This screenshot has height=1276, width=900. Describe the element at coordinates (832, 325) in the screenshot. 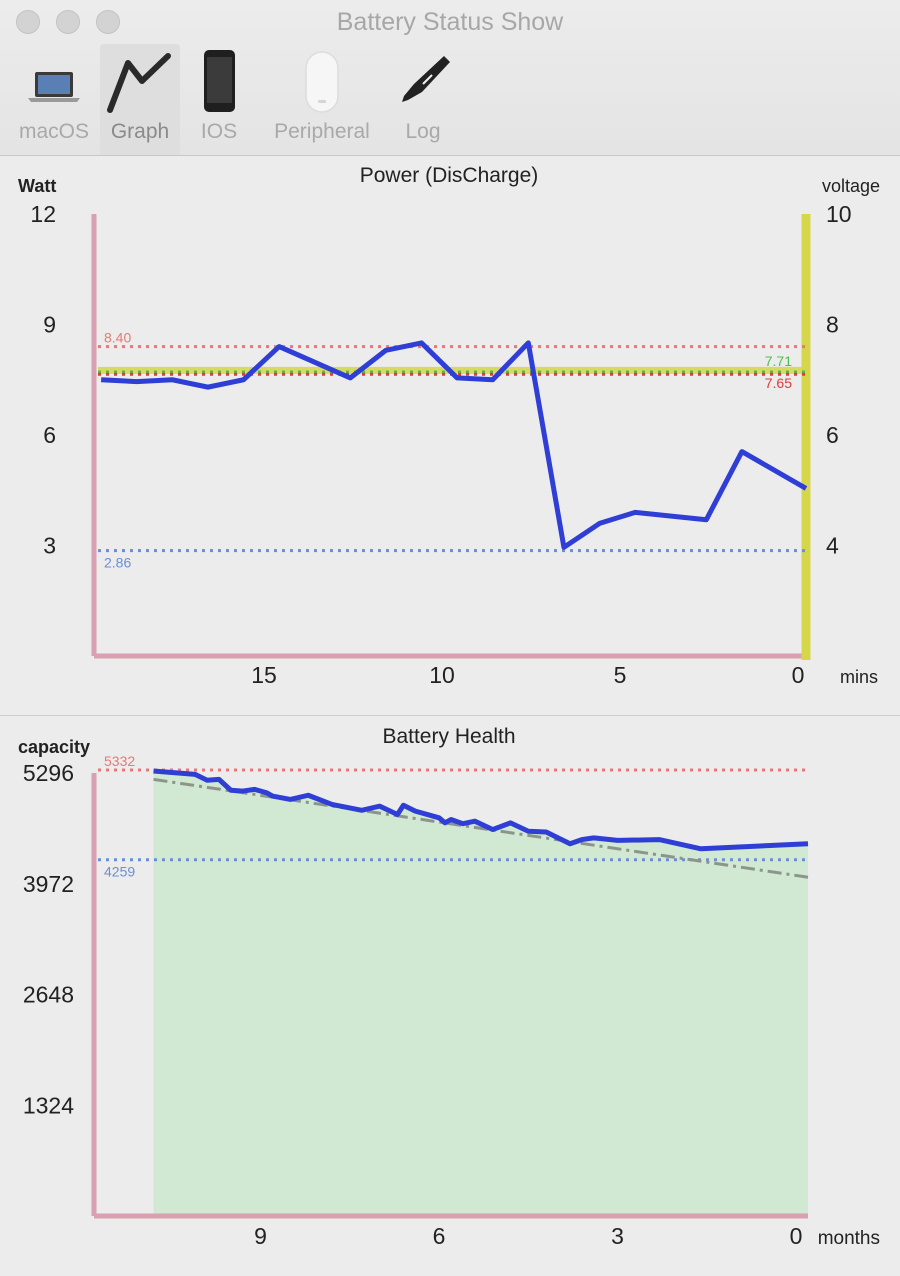

I see `y-tick-label-right: 8` at that location.